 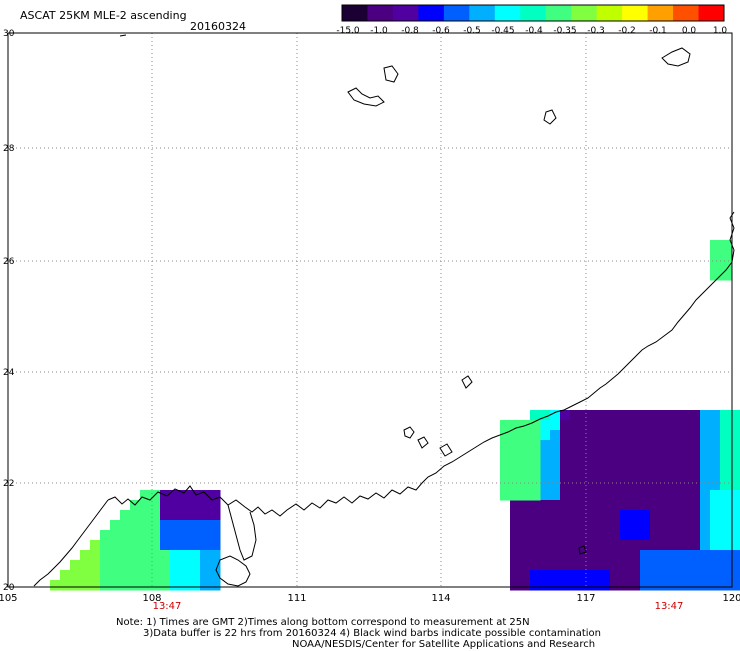 What do you see at coordinates (441, 31) in the screenshot?
I see `colorbar-label: -0.6` at bounding box center [441, 31].